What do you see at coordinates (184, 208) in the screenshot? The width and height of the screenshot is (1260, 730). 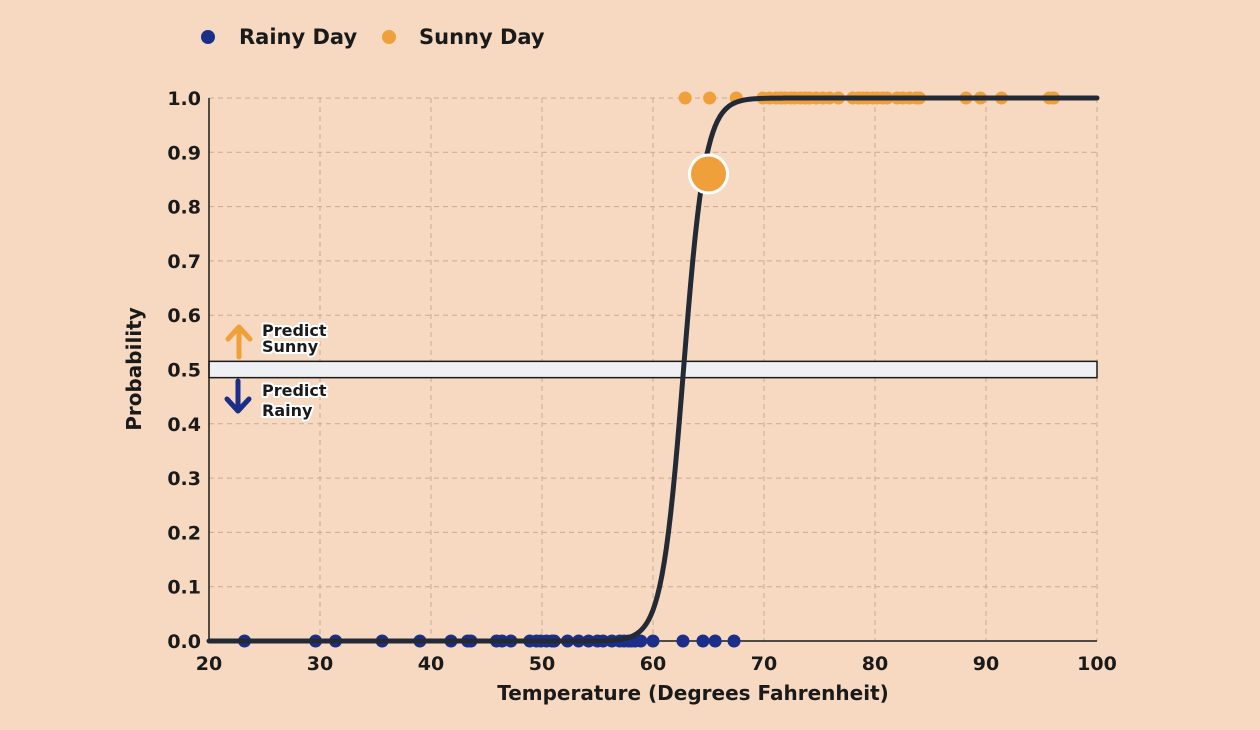 I see `y-tick-label: 0.8` at bounding box center [184, 208].